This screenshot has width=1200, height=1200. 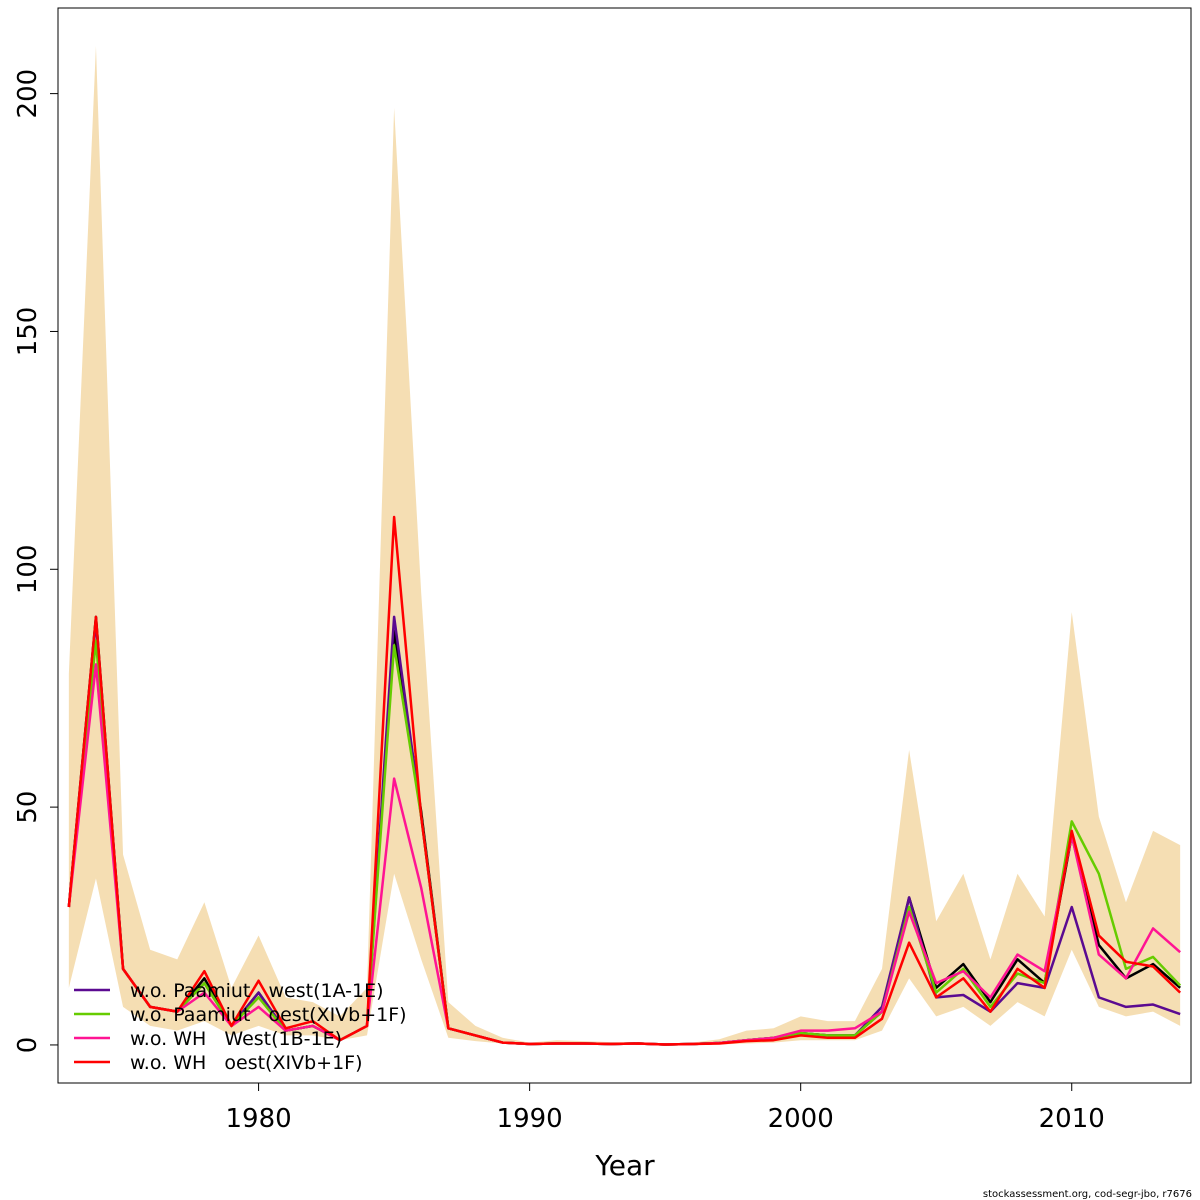 I want to click on legend-label: w.o. WH oest(XIVb+1F), so click(x=246, y=1063).